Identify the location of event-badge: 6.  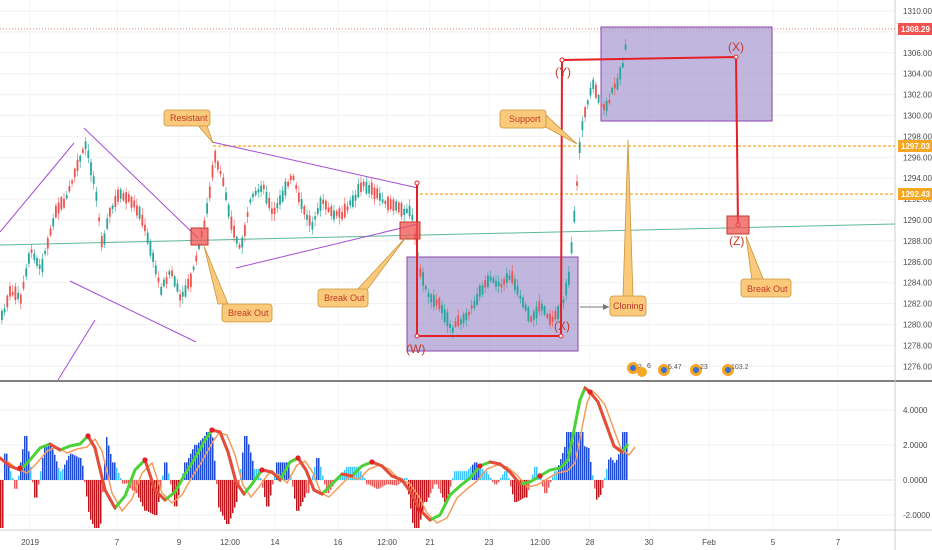
(644, 370).